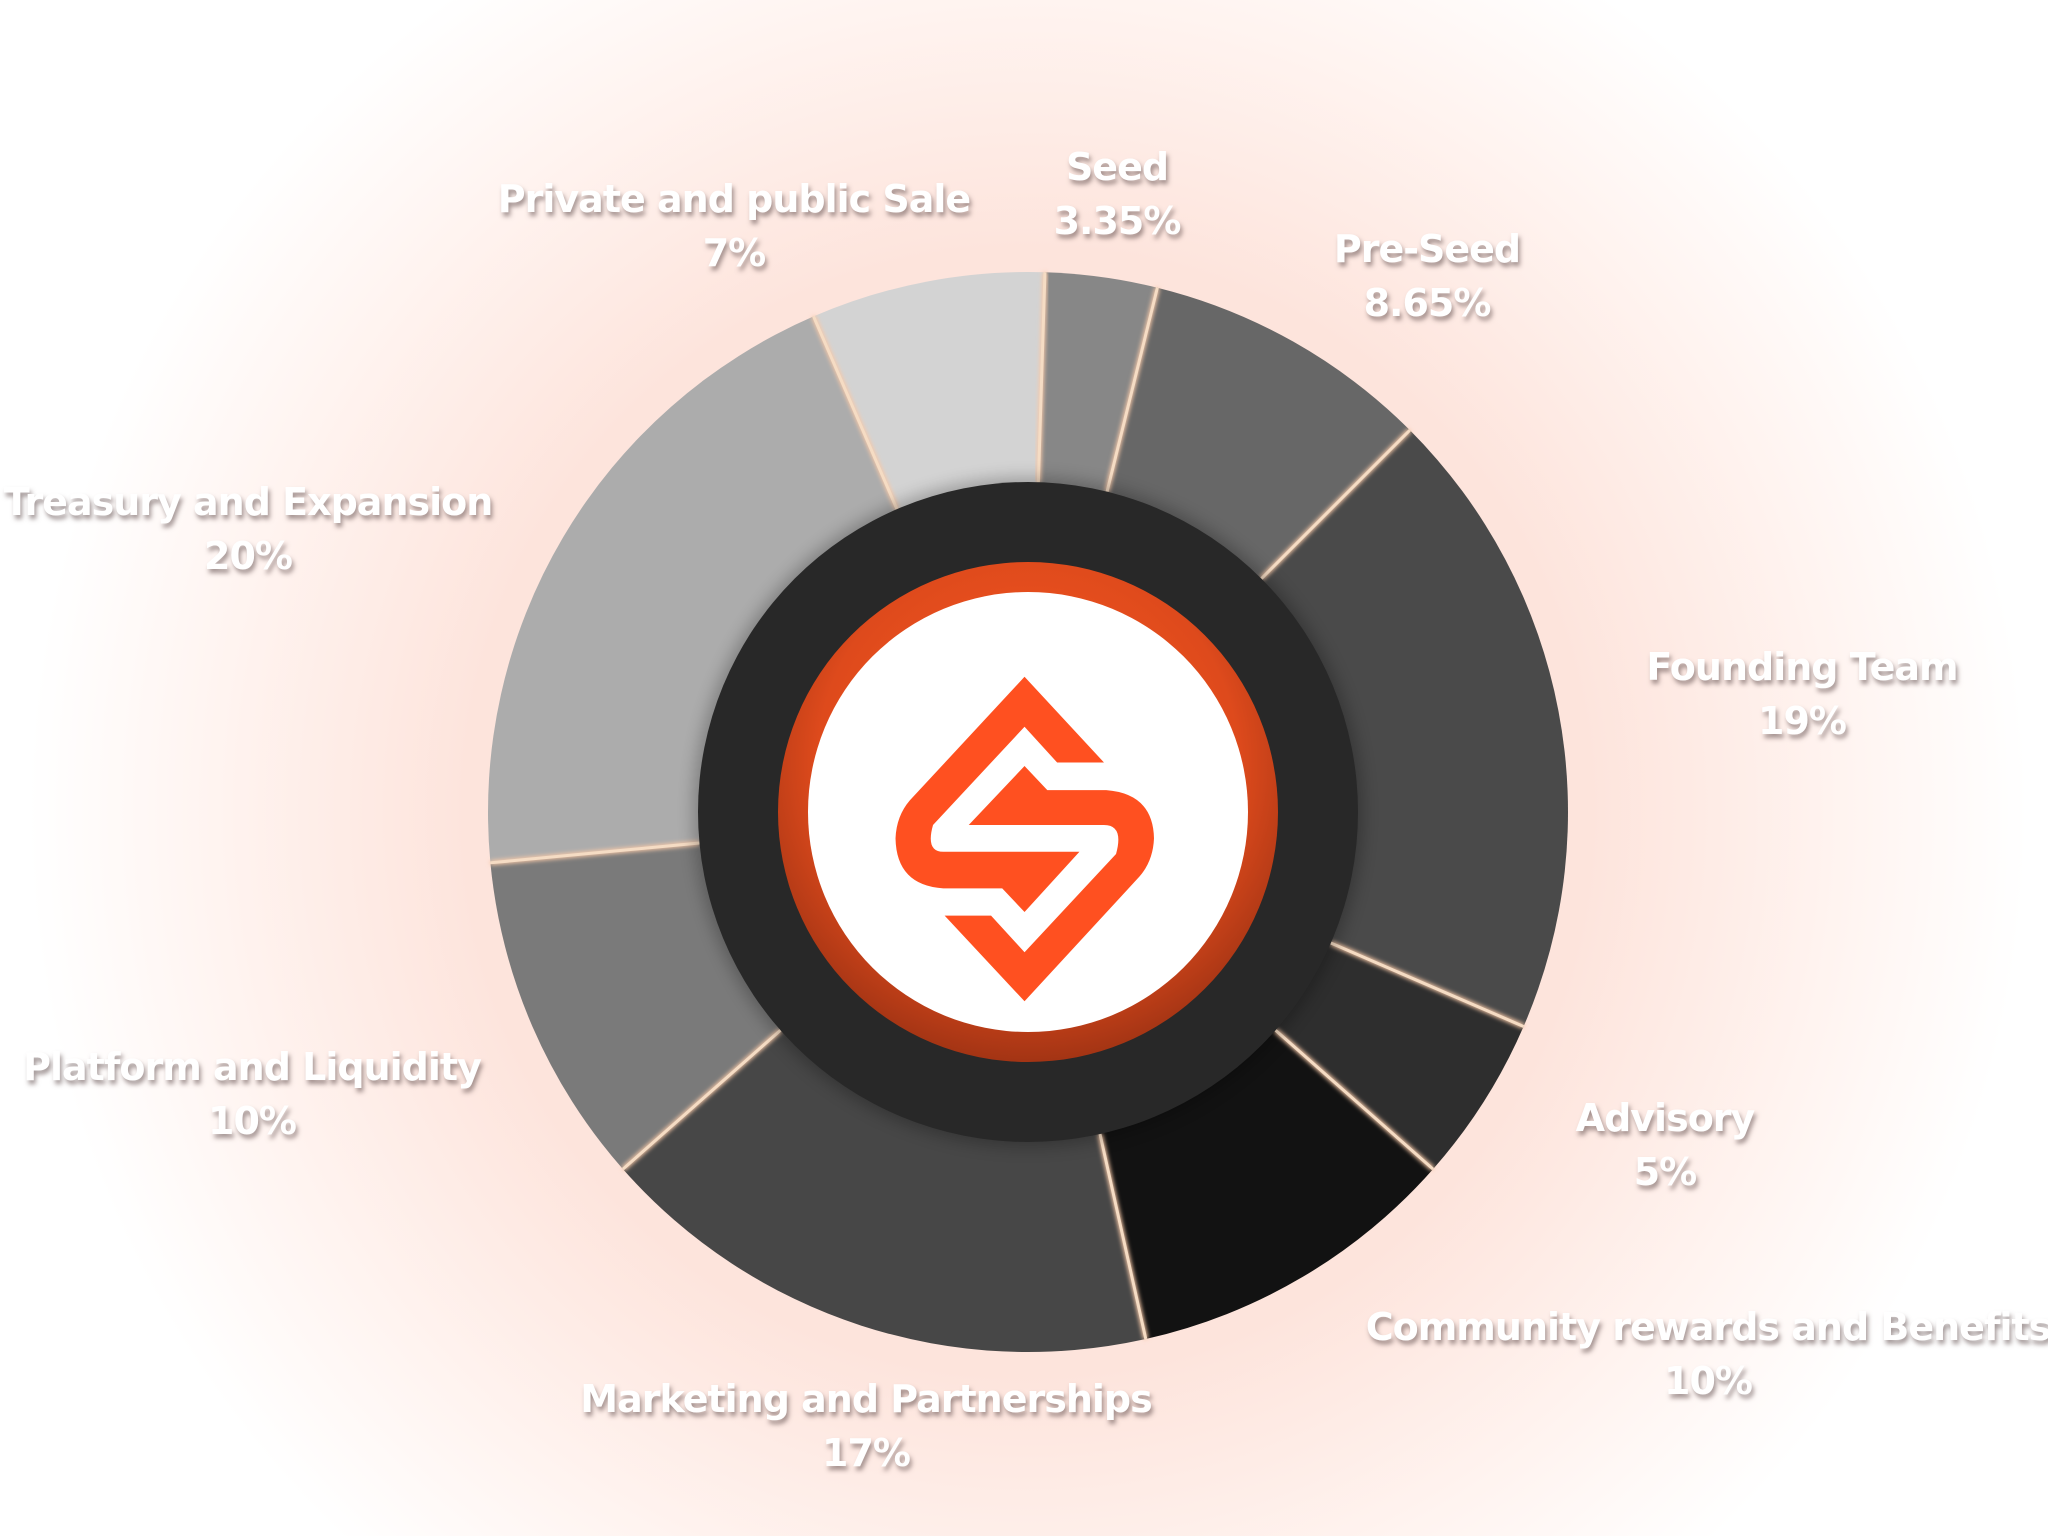  Describe the element at coordinates (1707, 1354) in the screenshot. I see `slice-label: Community rewards and Benefits 10%` at that location.